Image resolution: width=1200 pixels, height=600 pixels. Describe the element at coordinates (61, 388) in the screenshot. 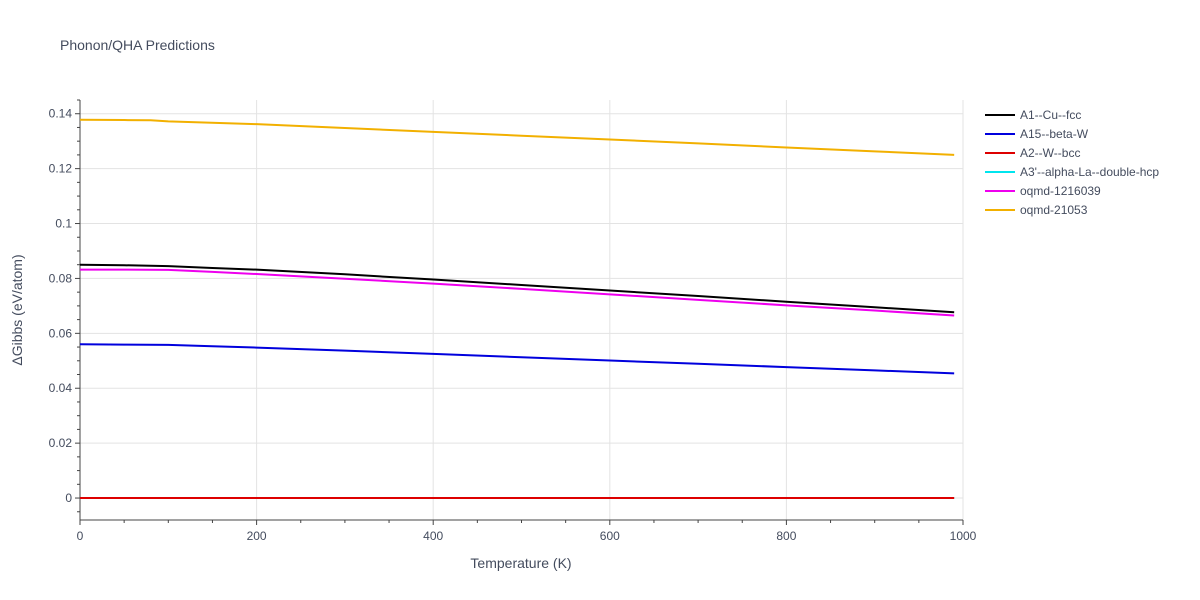

I see `y-tick-label: 0.04` at that location.